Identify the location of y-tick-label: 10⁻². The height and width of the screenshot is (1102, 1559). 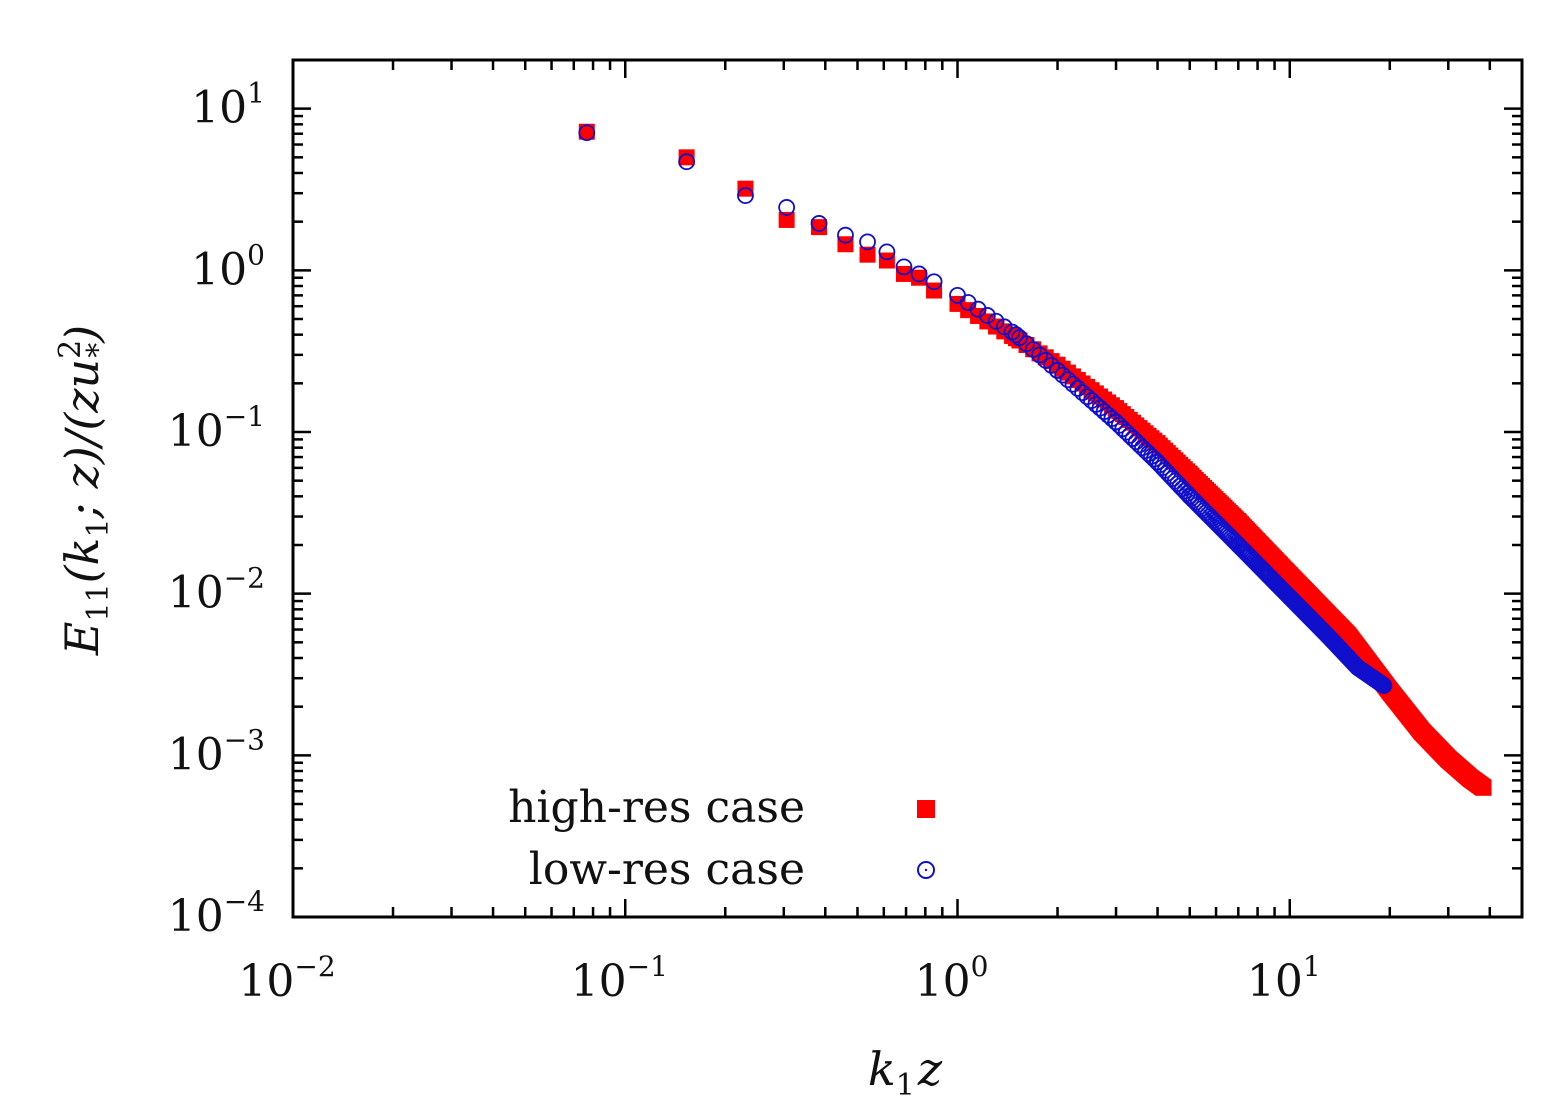
(216, 590).